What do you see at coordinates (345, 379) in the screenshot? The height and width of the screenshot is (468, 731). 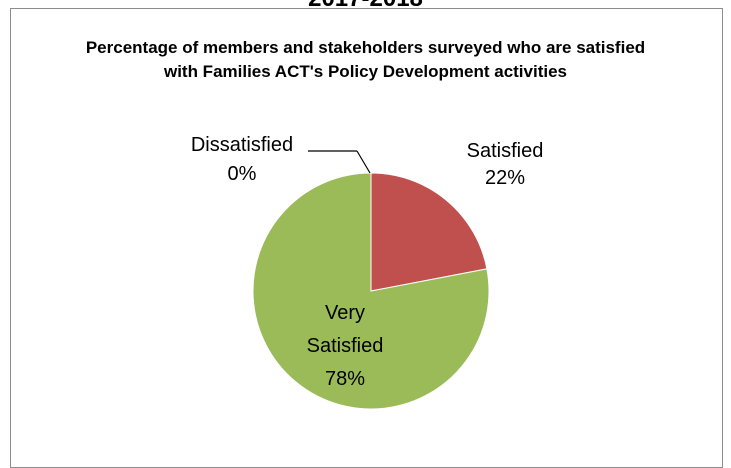 I see `slice-label-very-satisfied-value: 78%` at bounding box center [345, 379].